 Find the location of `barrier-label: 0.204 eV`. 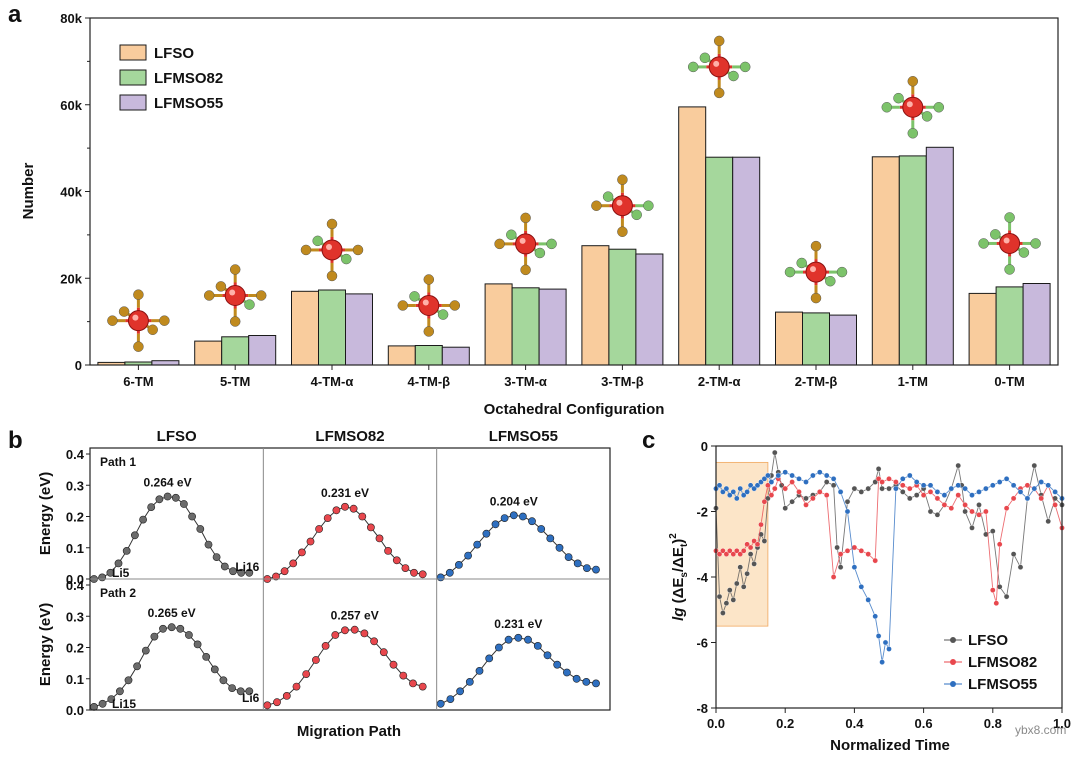

barrier-label: 0.204 eV is located at coordinates (514, 501).